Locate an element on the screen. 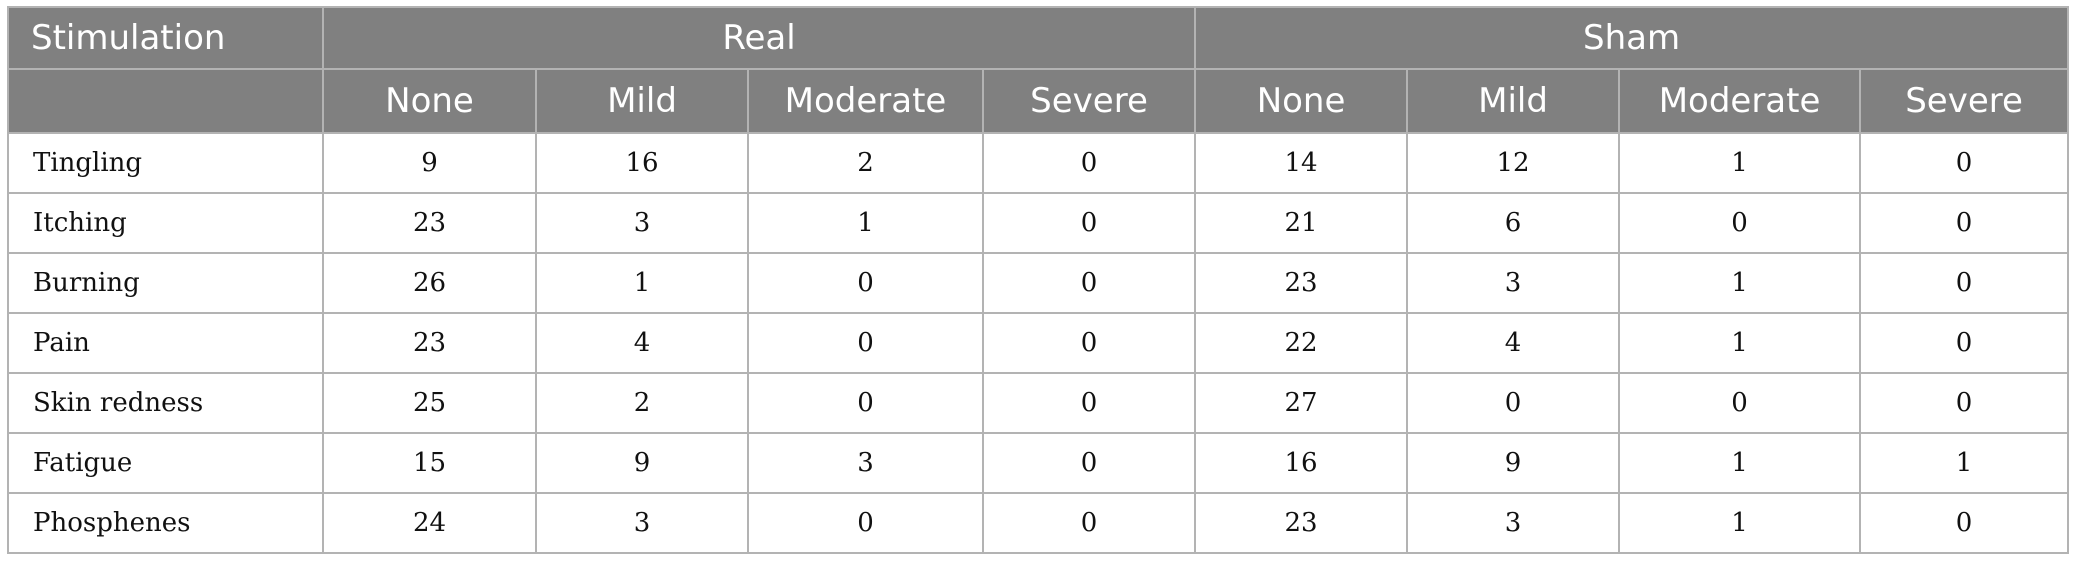  table-cell: 14 is located at coordinates (1301, 163).